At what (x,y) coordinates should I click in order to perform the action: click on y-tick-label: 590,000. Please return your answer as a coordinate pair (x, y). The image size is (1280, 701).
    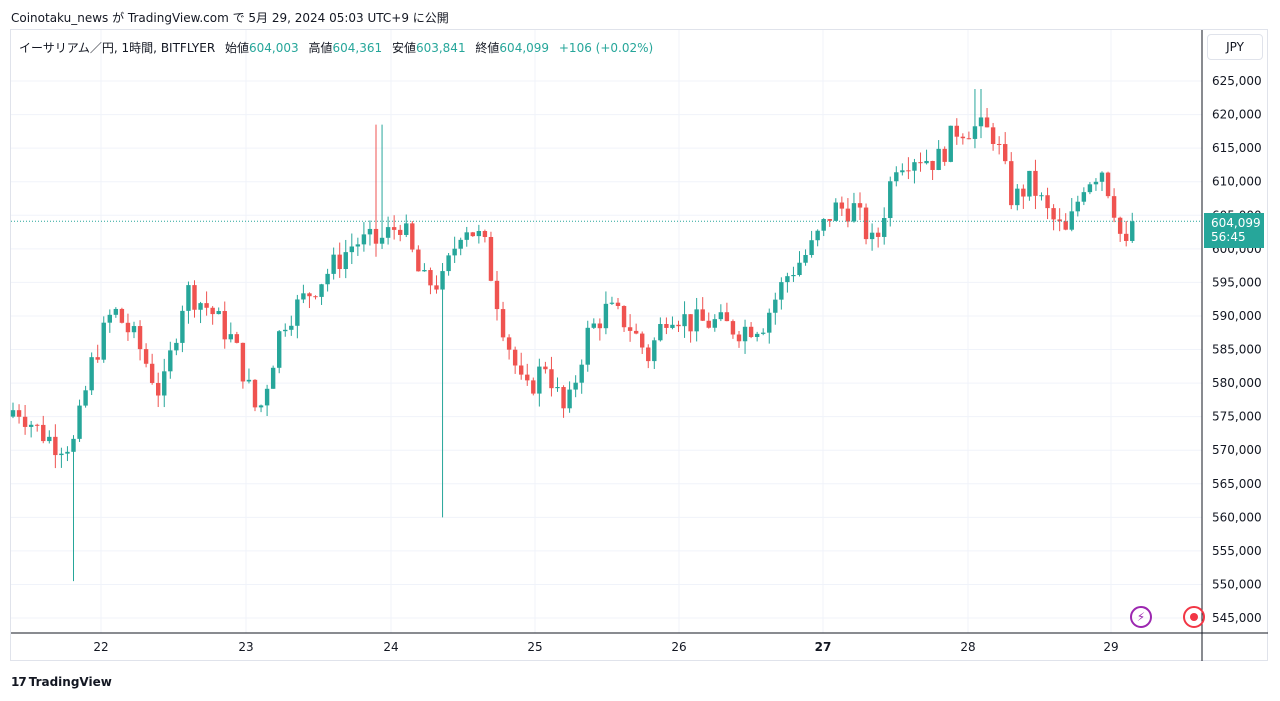
    Looking at the image, I should click on (1237, 316).